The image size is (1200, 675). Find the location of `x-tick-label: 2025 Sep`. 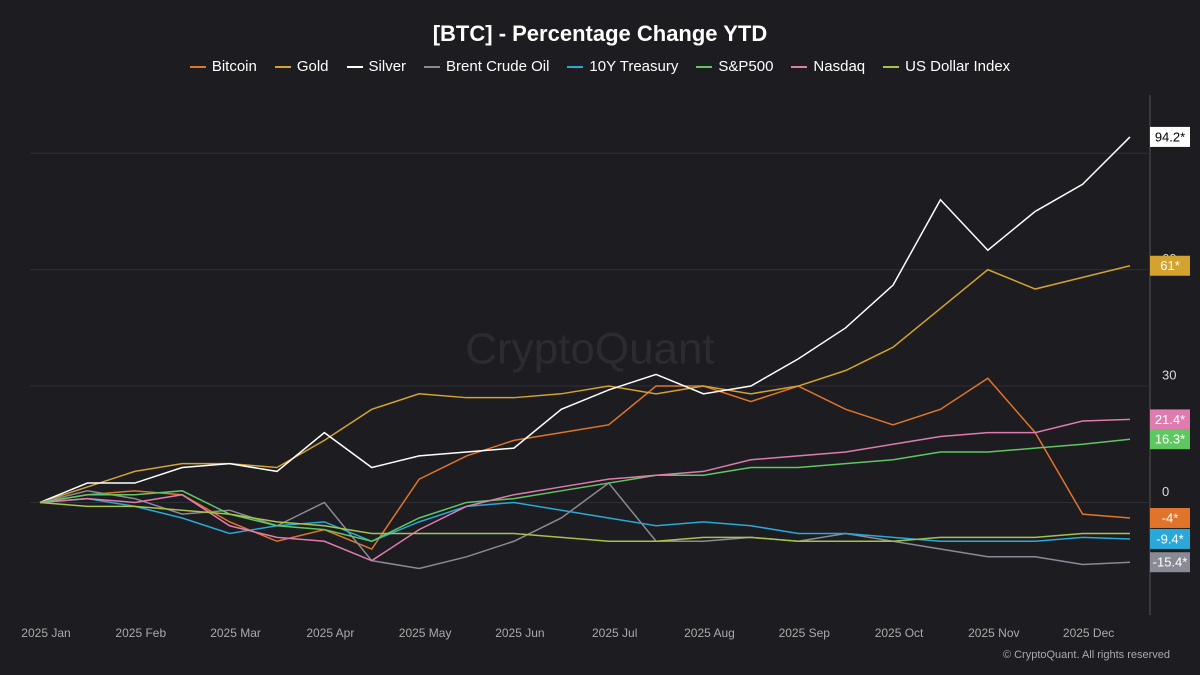

x-tick-label: 2025 Sep is located at coordinates (805, 633).